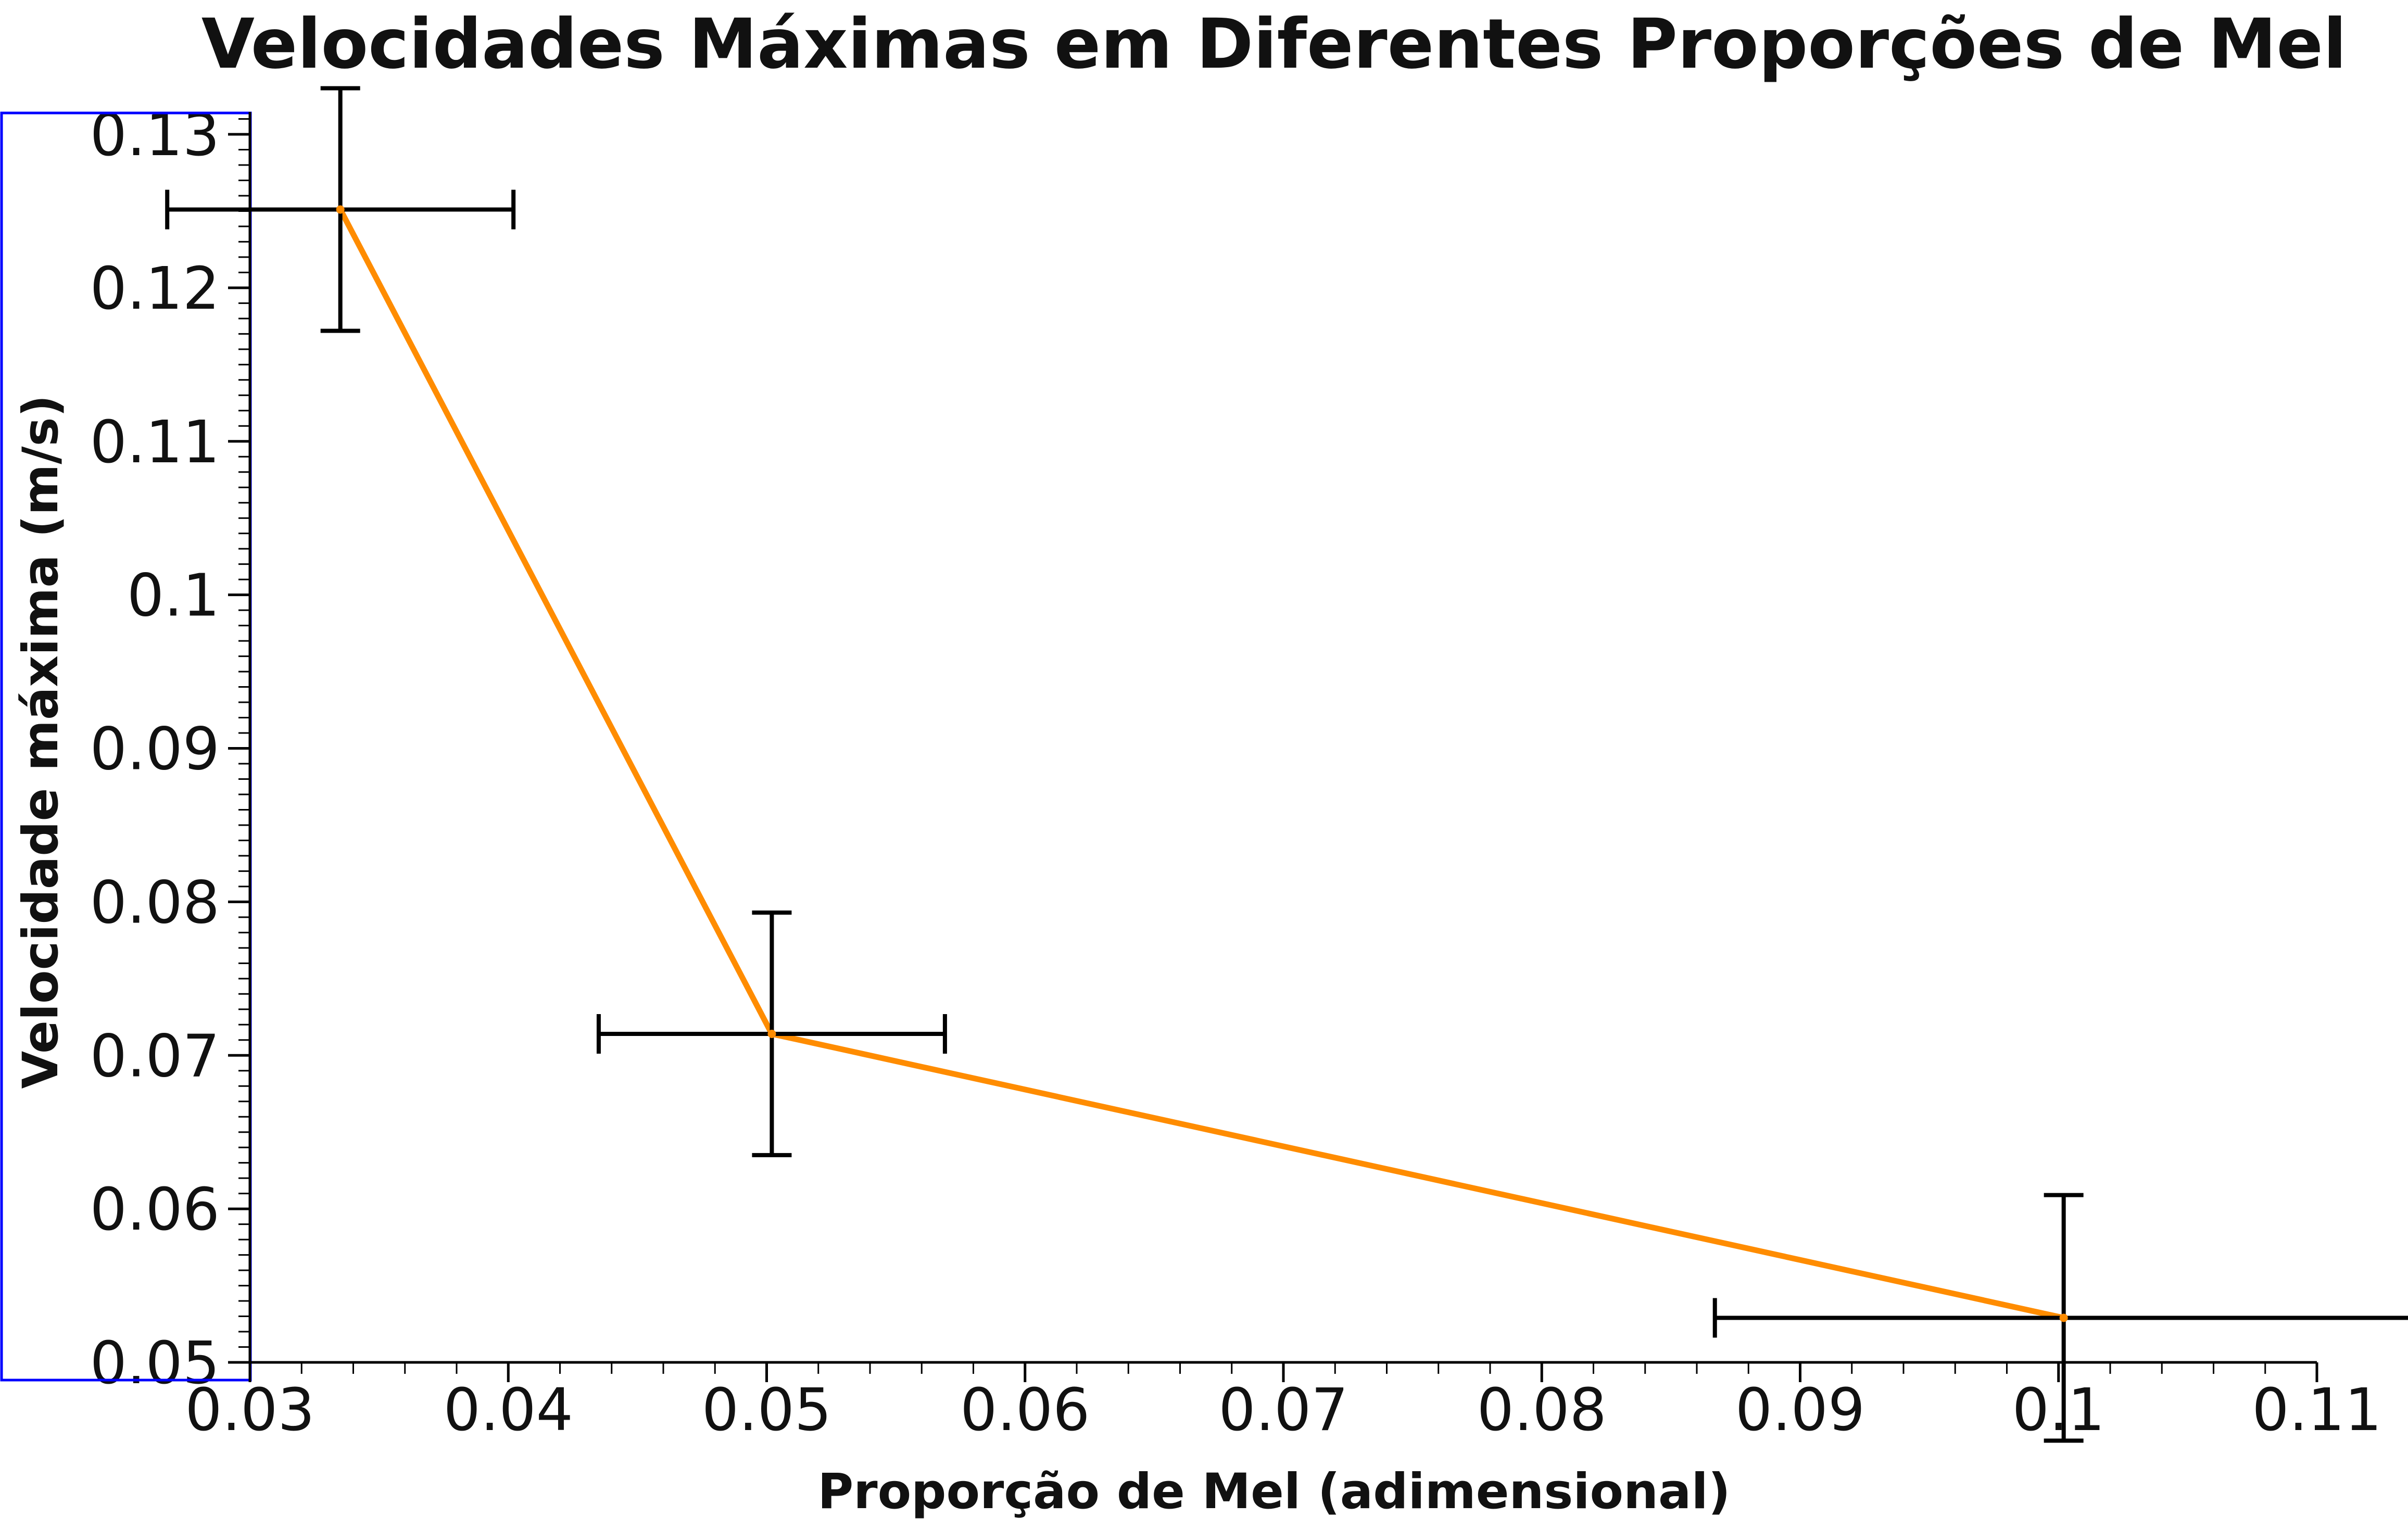  What do you see at coordinates (1025, 1410) in the screenshot?
I see `x-tick-label: 0.06` at bounding box center [1025, 1410].